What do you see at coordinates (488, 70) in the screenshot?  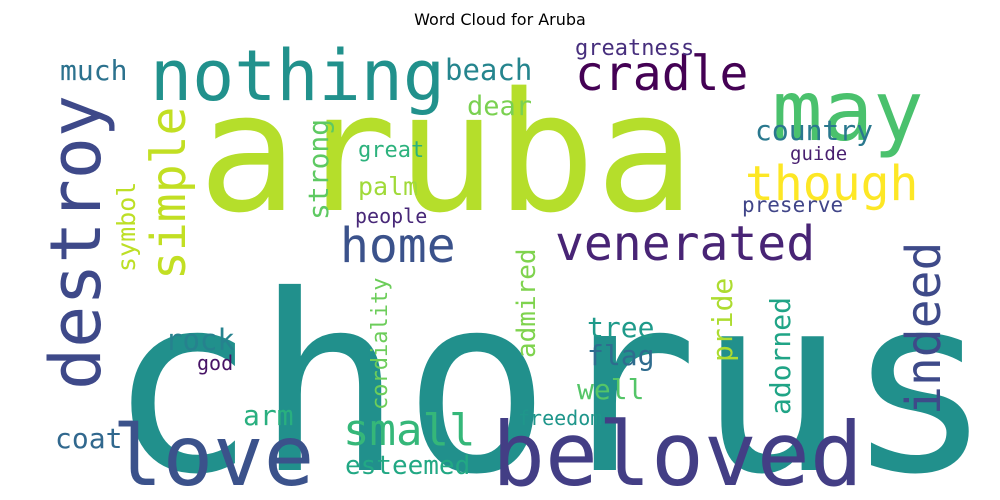 I see `word-beach: beach` at bounding box center [488, 70].